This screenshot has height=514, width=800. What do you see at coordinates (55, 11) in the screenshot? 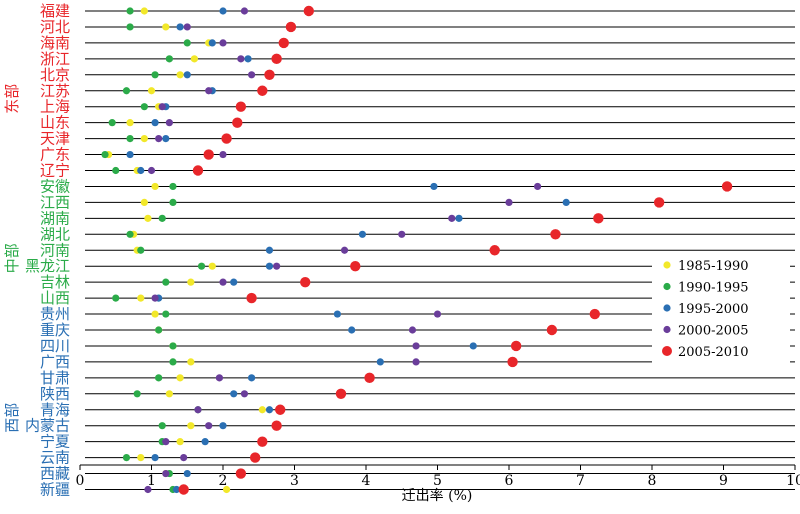
I see `province-label: 福建` at bounding box center [55, 11].